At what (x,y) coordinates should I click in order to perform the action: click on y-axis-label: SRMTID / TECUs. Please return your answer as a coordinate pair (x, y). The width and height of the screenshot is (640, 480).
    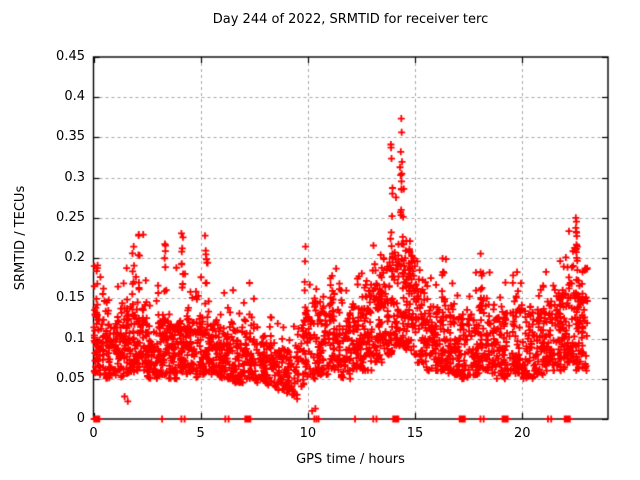
    Looking at the image, I should click on (20, 238).